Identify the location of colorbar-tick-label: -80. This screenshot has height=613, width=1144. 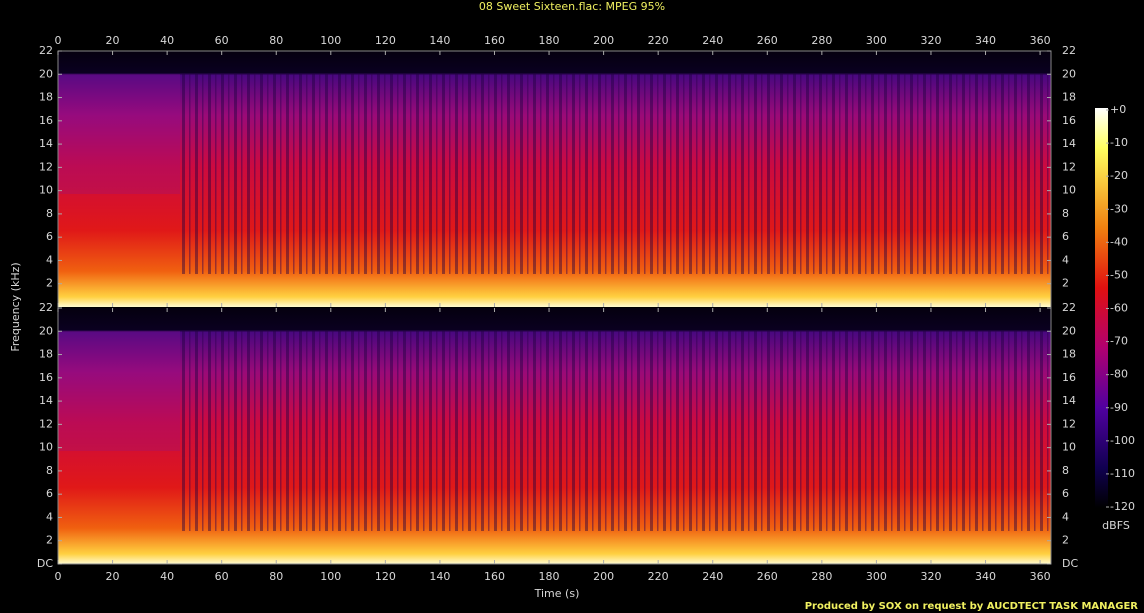
(1119, 374).